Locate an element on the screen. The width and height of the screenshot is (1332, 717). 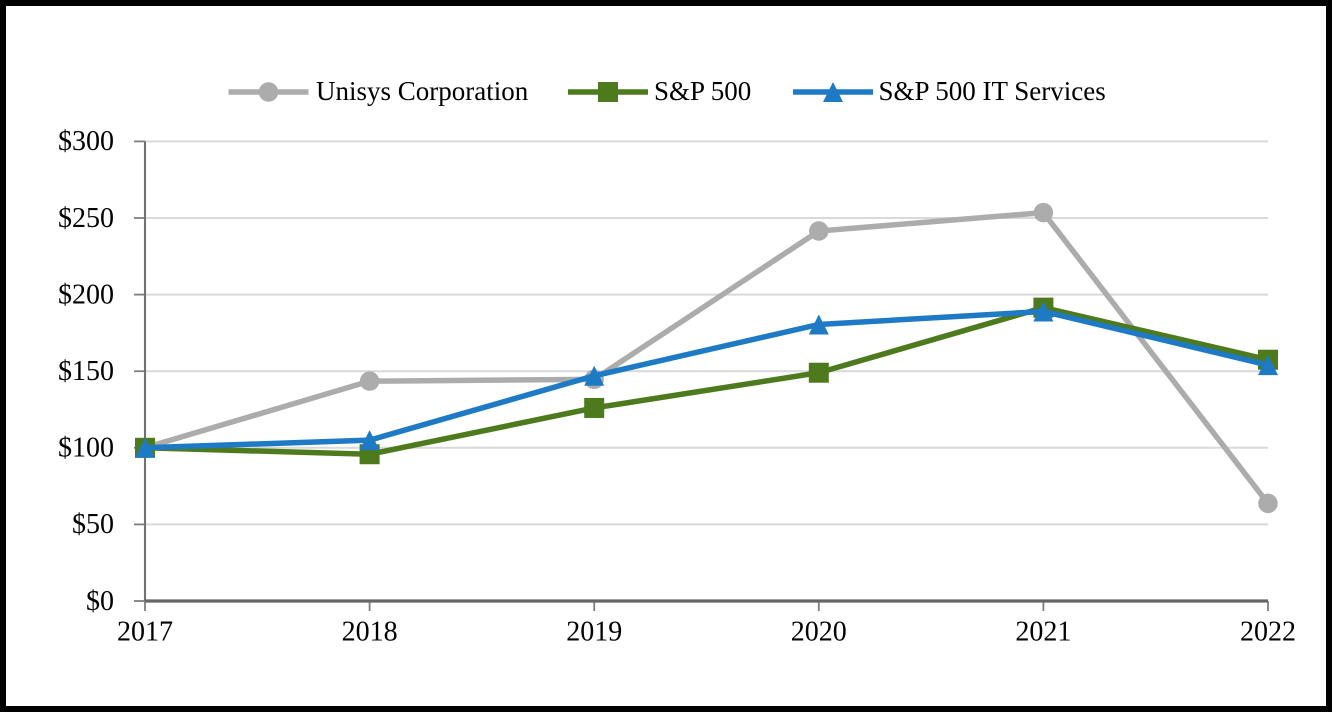
marker-s-p-500-it-services-2022 is located at coordinates (1268, 365).